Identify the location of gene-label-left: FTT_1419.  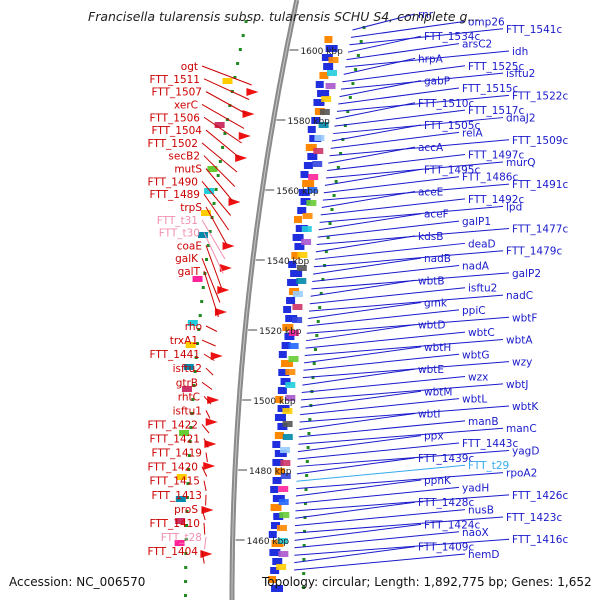
(177, 454).